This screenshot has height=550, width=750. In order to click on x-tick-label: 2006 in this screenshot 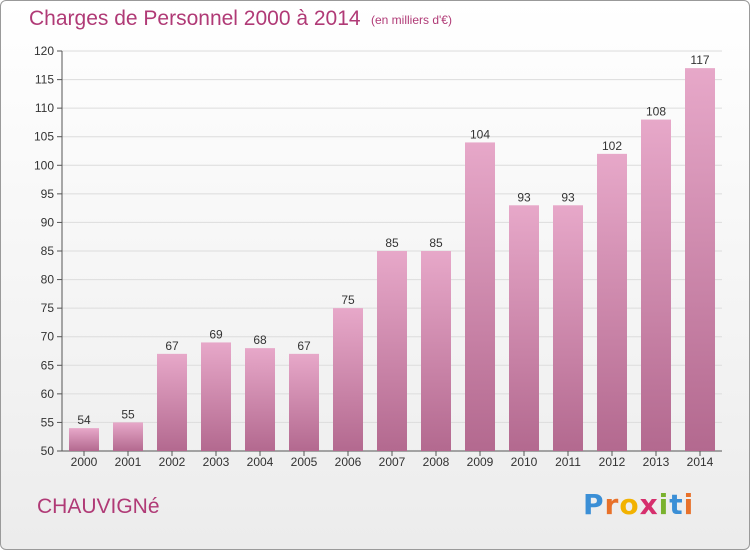, I will do `click(348, 462)`.